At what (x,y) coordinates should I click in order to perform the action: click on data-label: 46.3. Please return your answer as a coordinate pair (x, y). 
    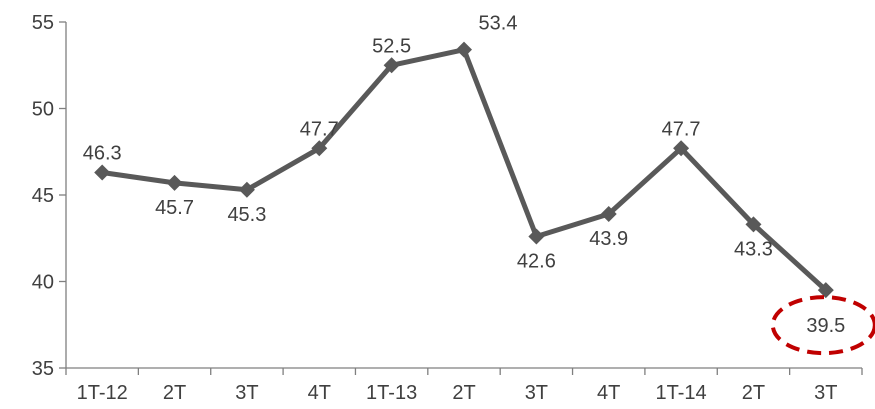
    Looking at the image, I should click on (102, 154).